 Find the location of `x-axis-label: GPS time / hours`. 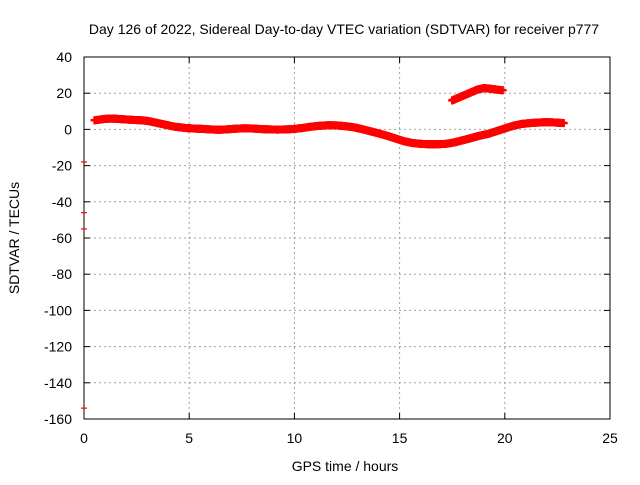

x-axis-label: GPS time / hours is located at coordinates (345, 466).